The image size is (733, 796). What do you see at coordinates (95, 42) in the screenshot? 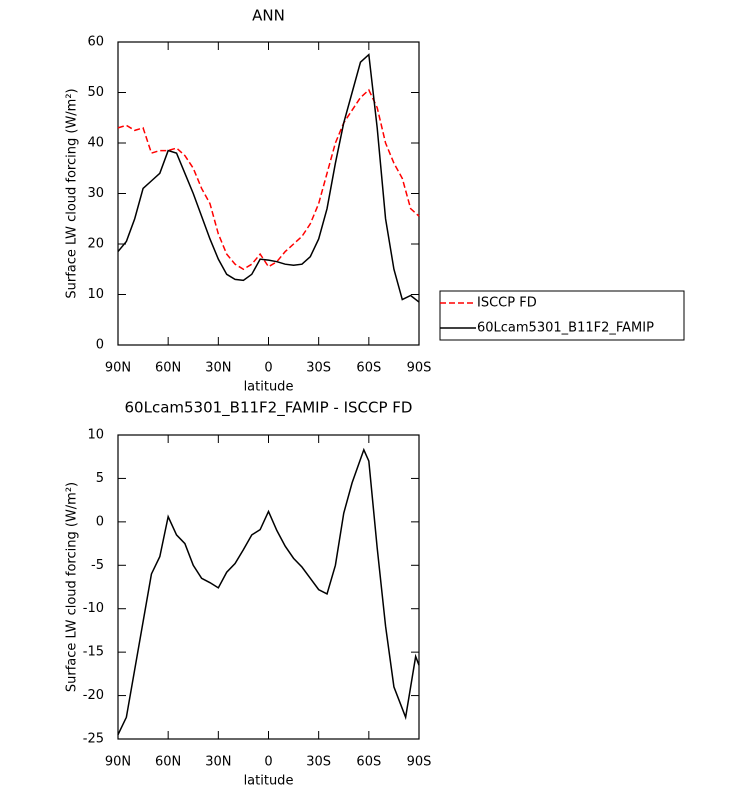
I see `y-tick-label: 60` at bounding box center [95, 42].